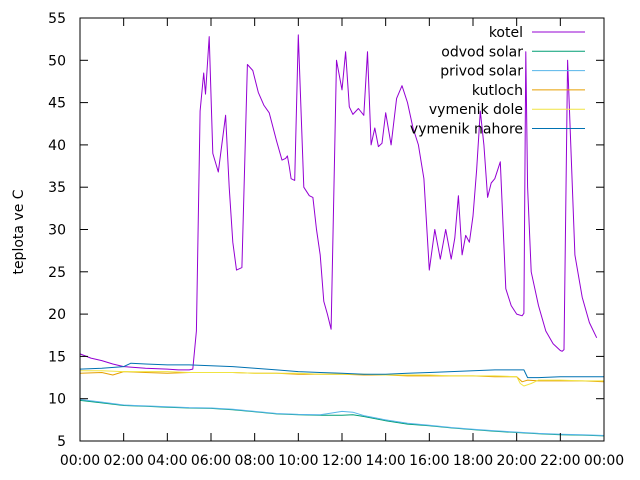 The width and height of the screenshot is (640, 480). Describe the element at coordinates (481, 72) in the screenshot. I see `legend-label: privod solar` at that location.